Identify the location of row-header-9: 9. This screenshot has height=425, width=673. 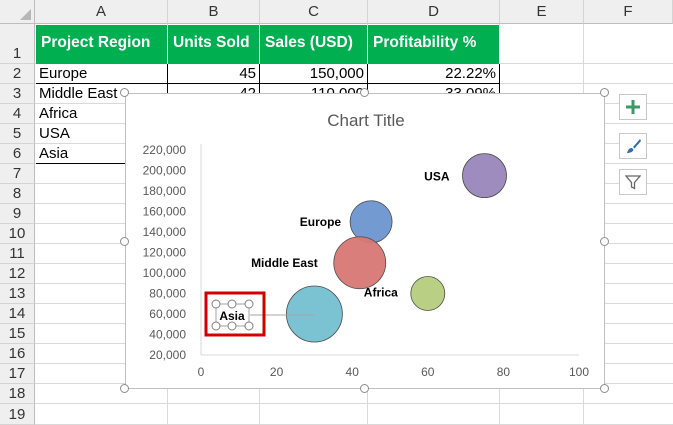
(17, 214).